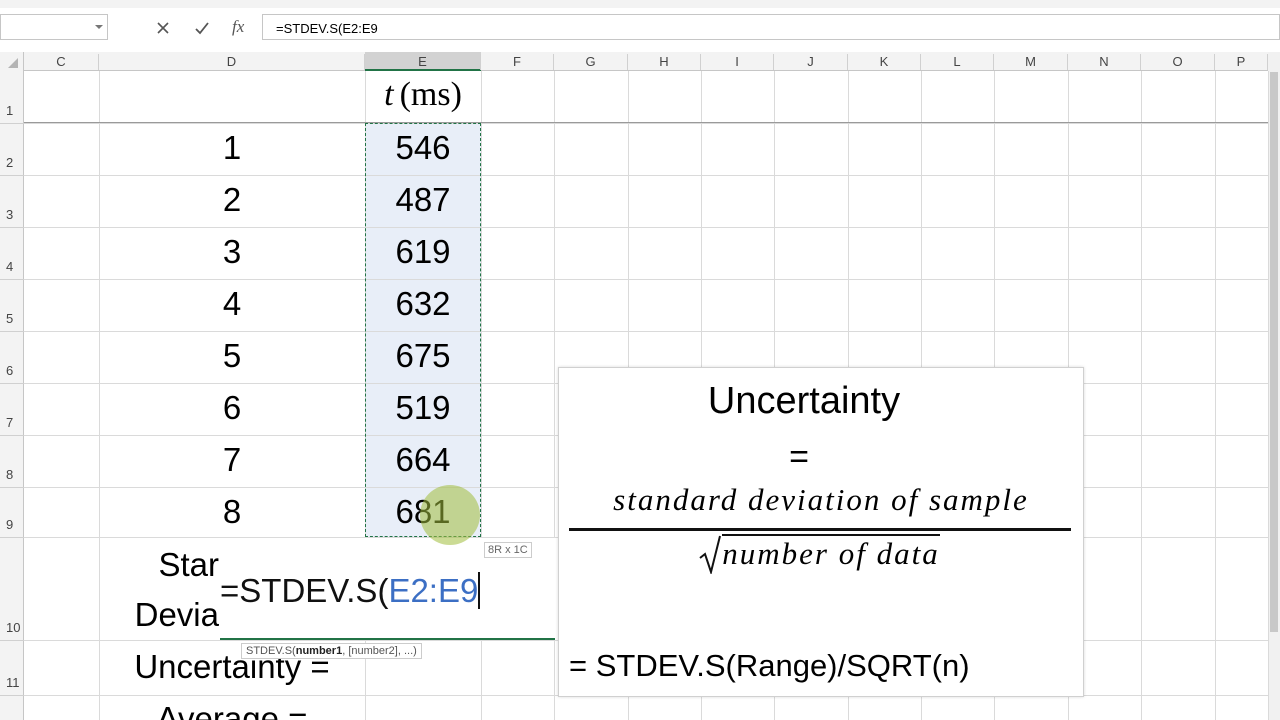 The width and height of the screenshot is (1280, 720). What do you see at coordinates (423, 355) in the screenshot?
I see `cell-value: 675` at bounding box center [423, 355].